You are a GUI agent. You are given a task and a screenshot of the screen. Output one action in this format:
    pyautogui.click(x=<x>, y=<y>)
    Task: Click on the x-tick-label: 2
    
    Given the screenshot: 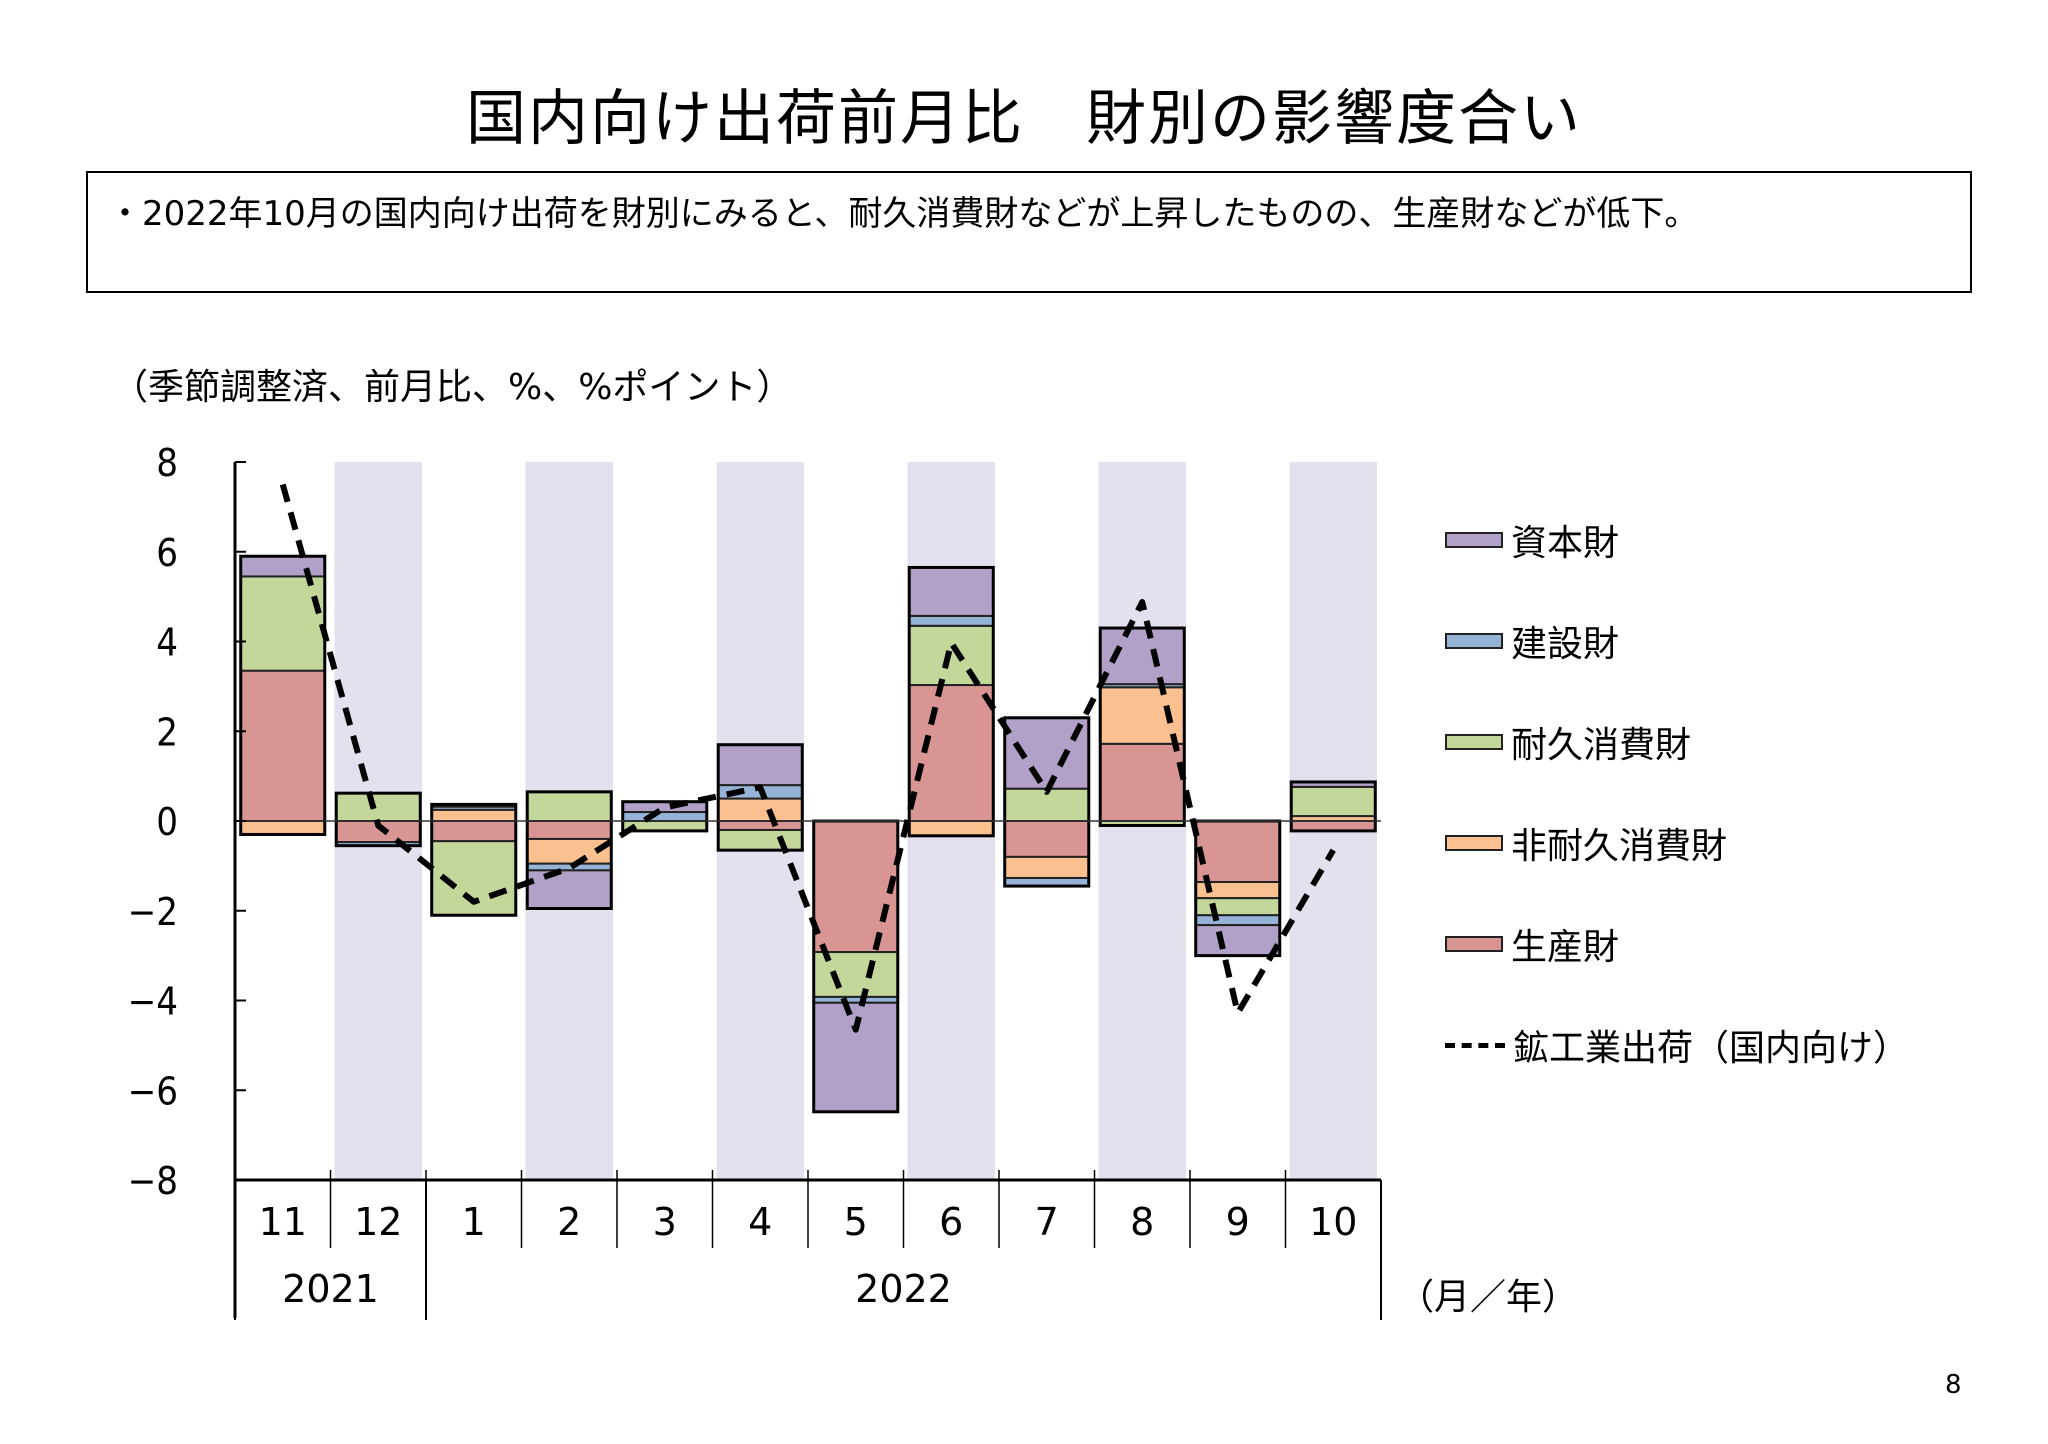 What is the action you would take?
    pyautogui.click(x=569, y=1222)
    